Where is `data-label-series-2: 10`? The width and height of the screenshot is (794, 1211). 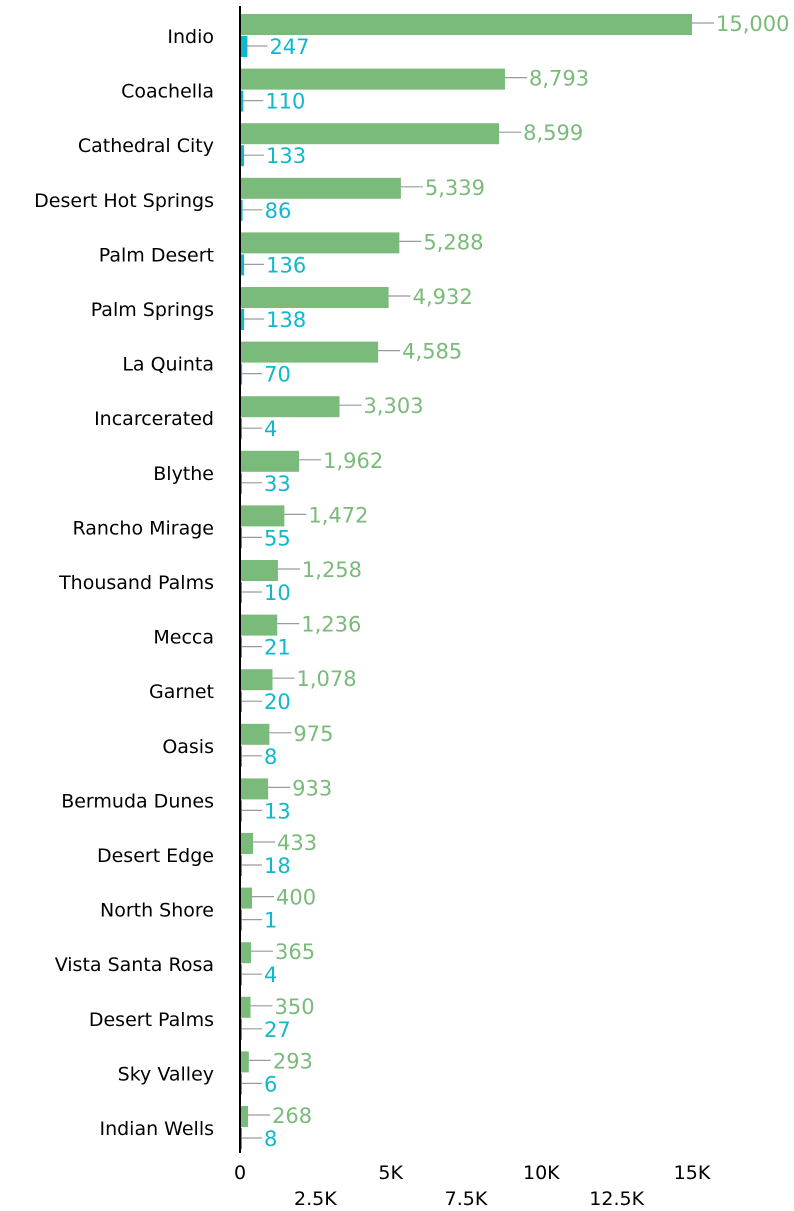
data-label-series-2: 10 is located at coordinates (277, 593).